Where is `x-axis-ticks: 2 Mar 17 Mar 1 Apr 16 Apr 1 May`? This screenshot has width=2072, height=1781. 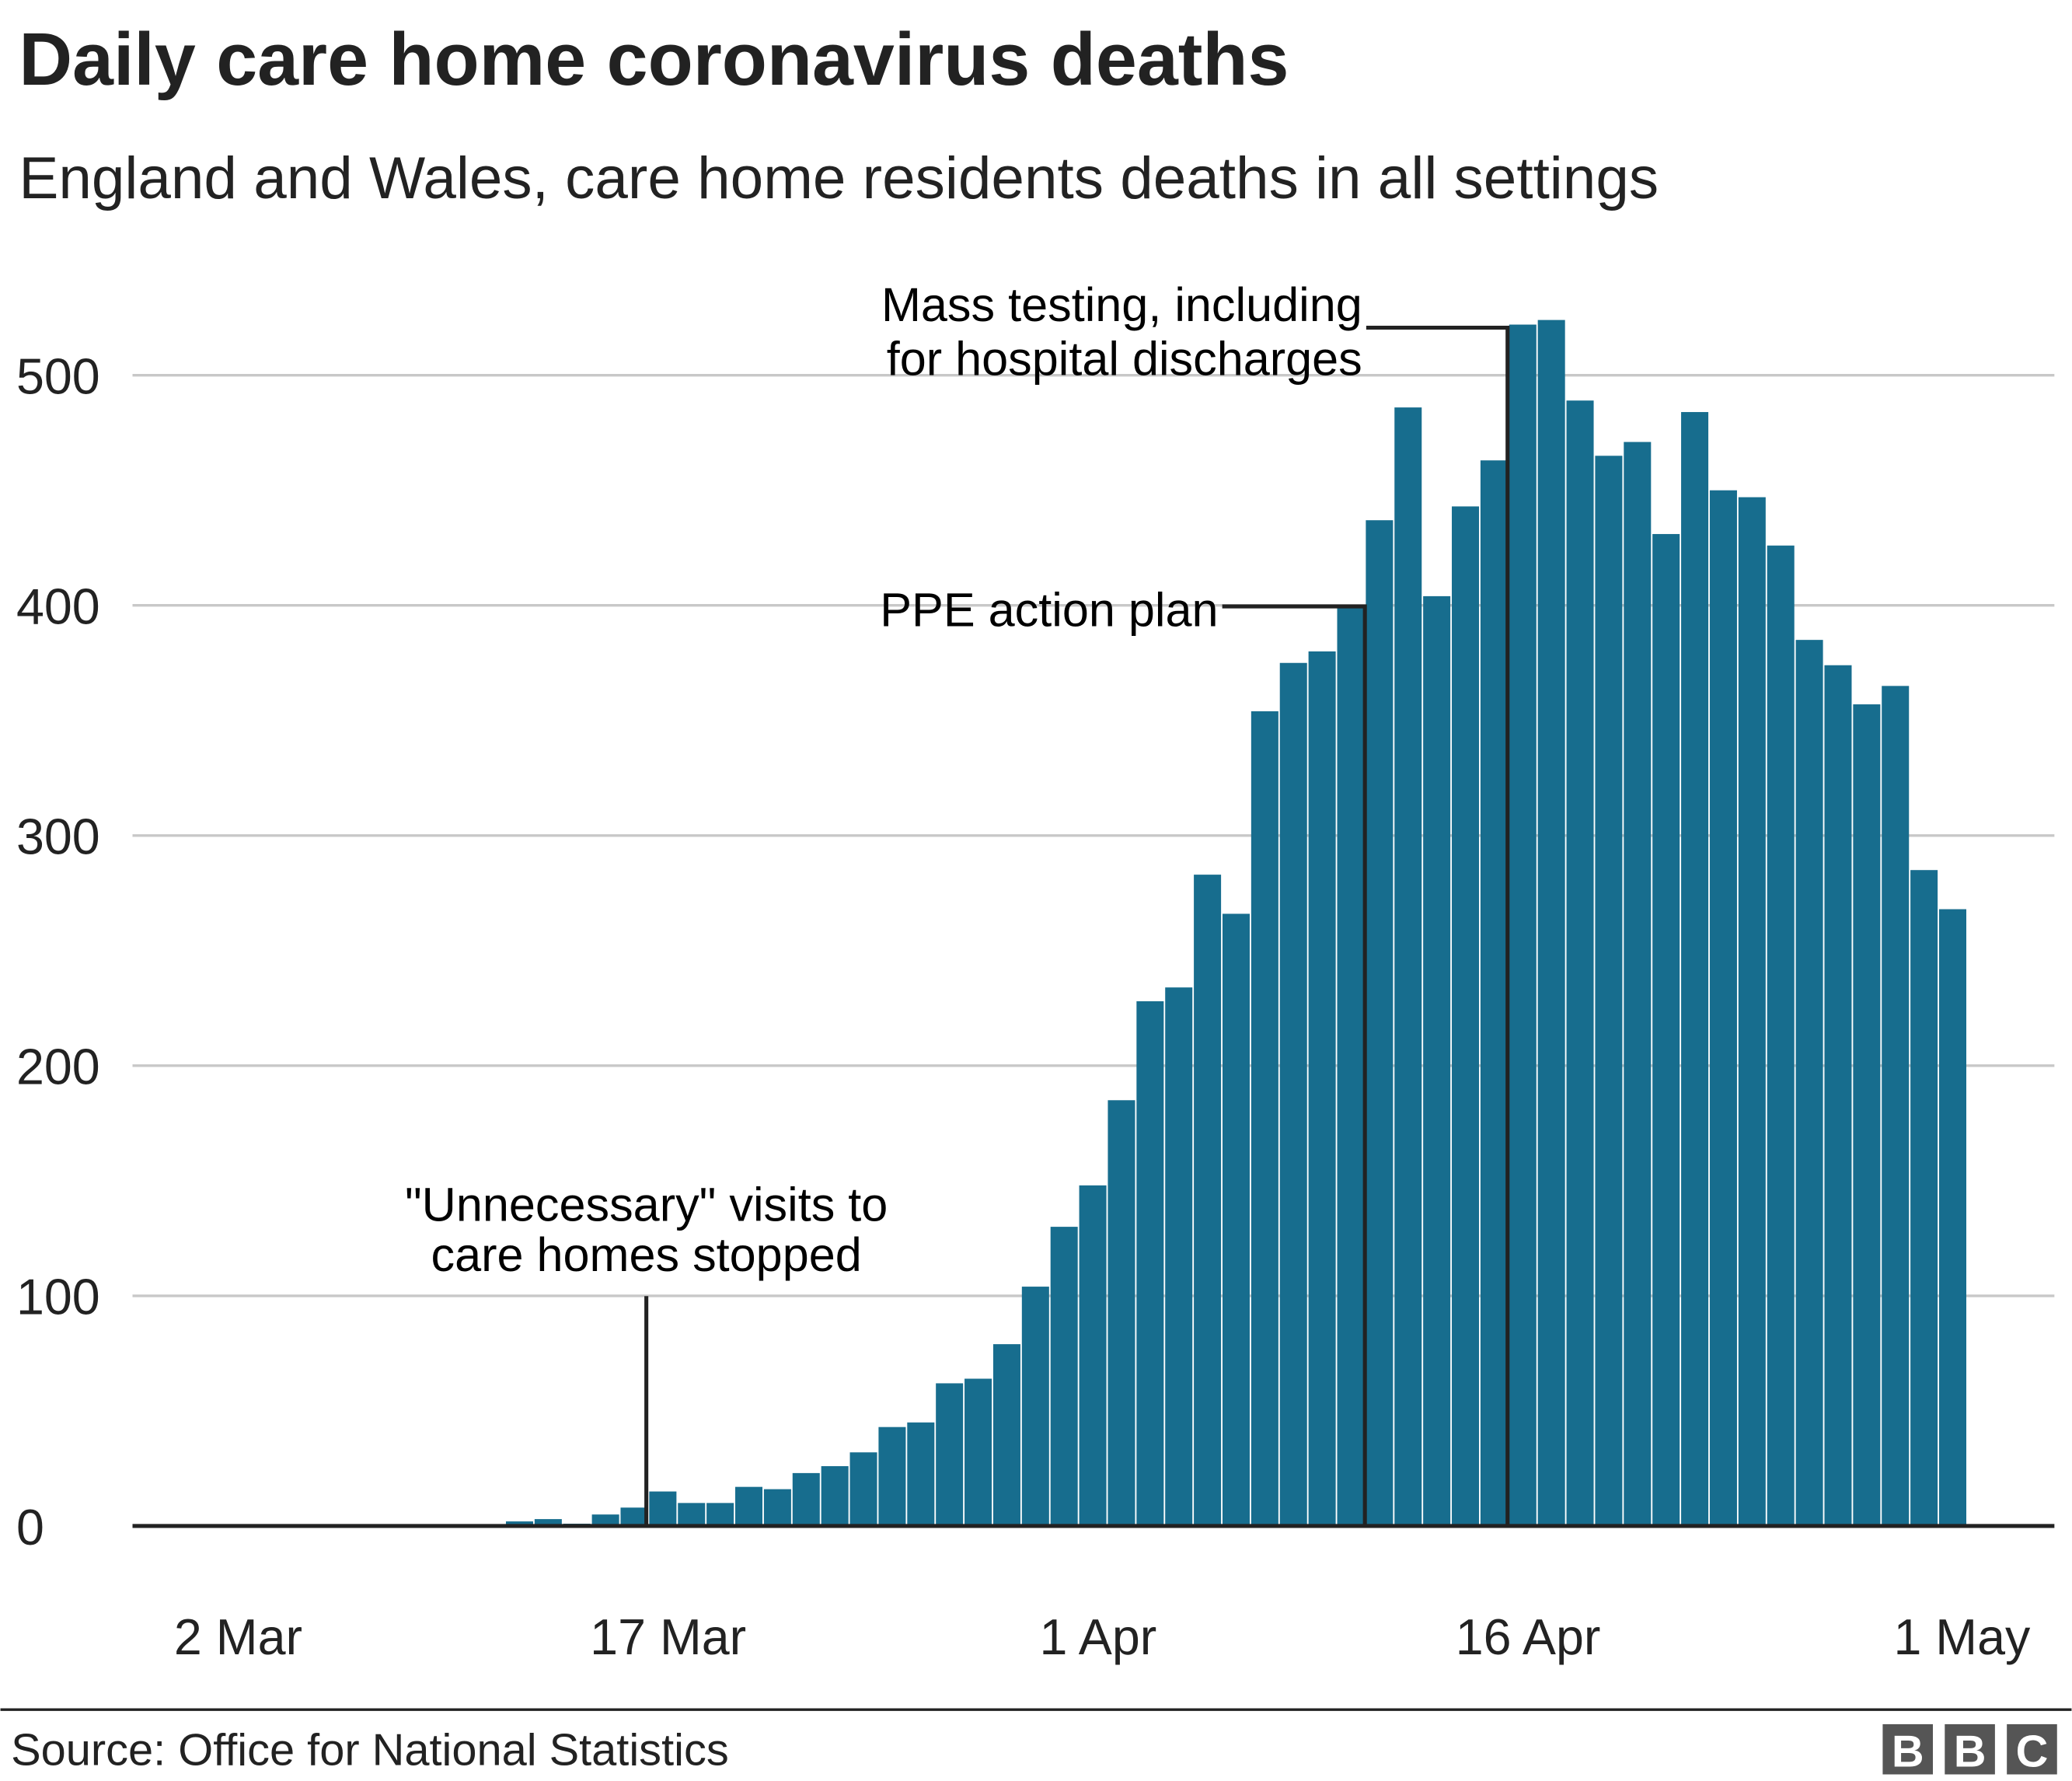
x-axis-ticks: 2 Mar 17 Mar 1 Apr 16 Apr 1 May is located at coordinates (1102, 1637).